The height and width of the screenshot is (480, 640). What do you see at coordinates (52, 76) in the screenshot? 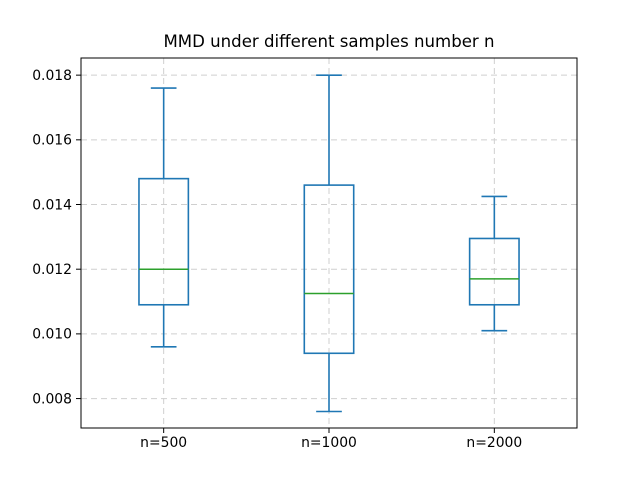
I see `y-tick-label: 0.018` at bounding box center [52, 76].